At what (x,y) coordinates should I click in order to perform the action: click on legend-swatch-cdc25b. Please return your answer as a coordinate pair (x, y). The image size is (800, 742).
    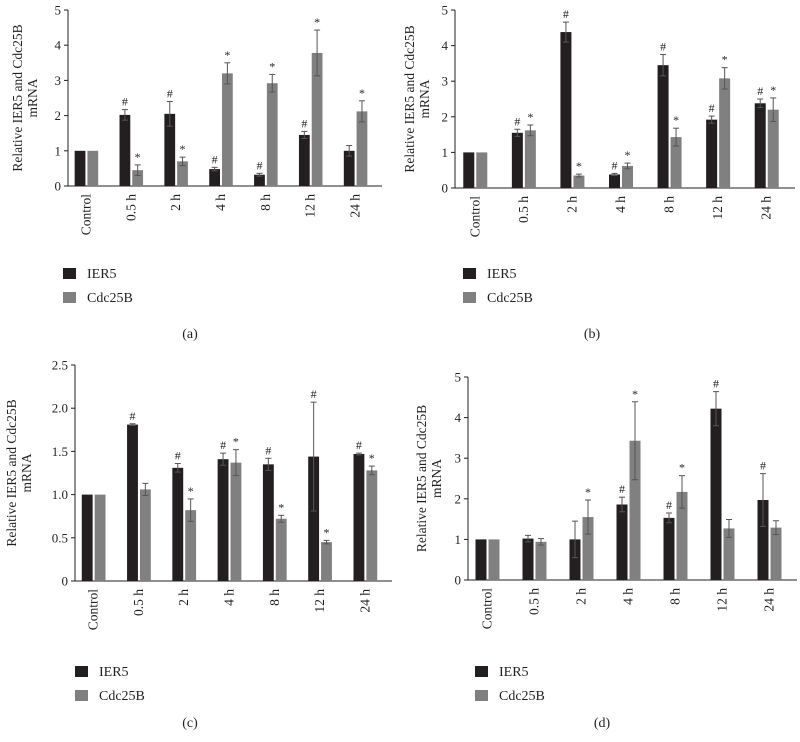
    Looking at the image, I should click on (81, 695).